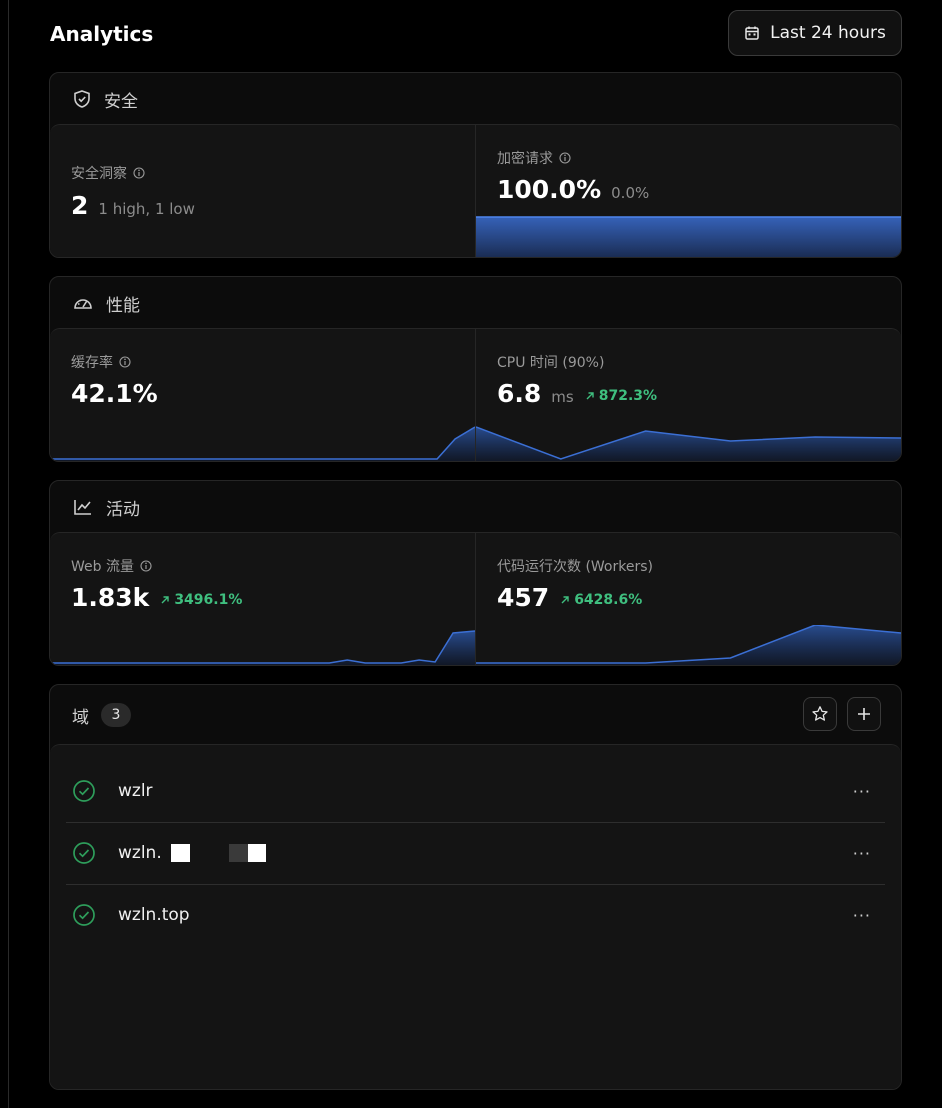 Image resolution: width=942 pixels, height=1108 pixels. Describe the element at coordinates (688, 191) in the screenshot. I see `encrypted-requests-card: 加密请求 100.0% 0.0%` at that location.